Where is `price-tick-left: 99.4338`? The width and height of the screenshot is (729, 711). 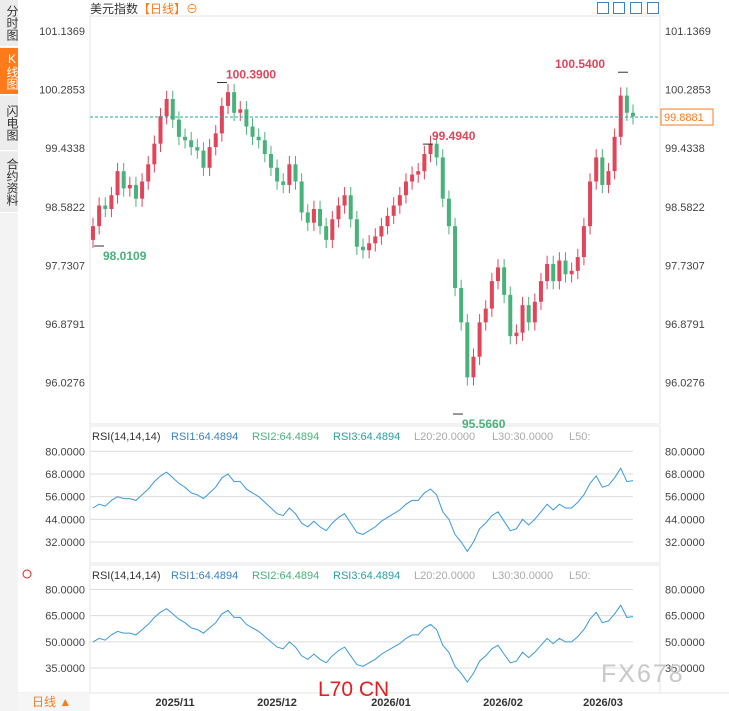
price-tick-left: 99.4338 is located at coordinates (65, 149).